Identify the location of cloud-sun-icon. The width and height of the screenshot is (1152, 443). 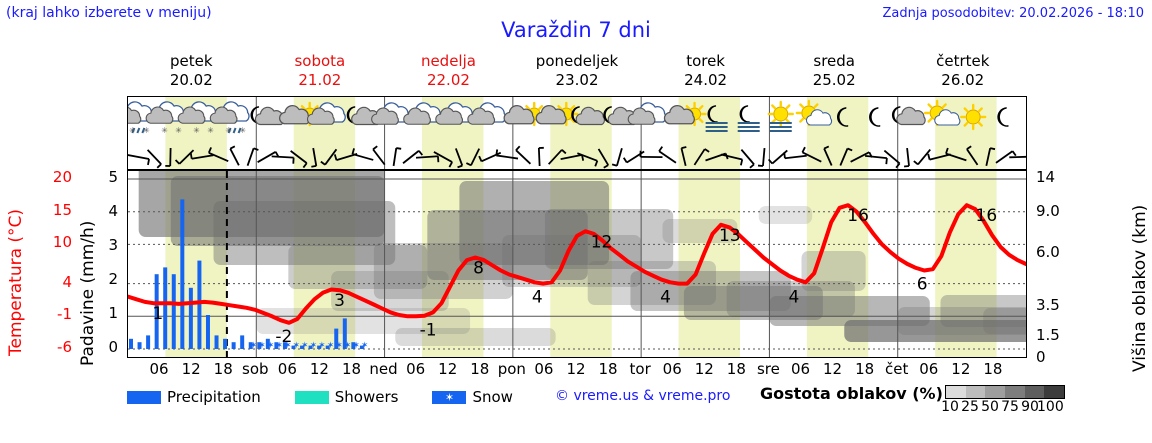
(557, 114).